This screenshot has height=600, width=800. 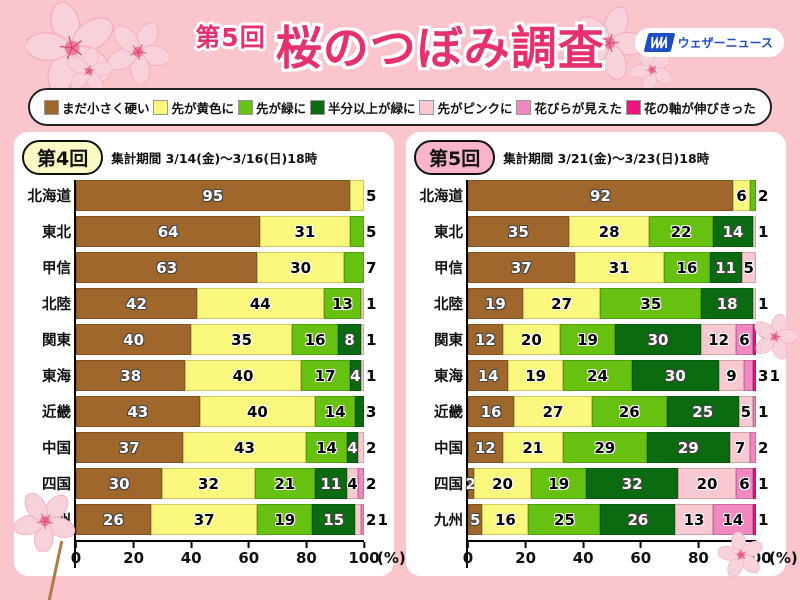 I want to click on bar-segment: 20, so click(x=502, y=483).